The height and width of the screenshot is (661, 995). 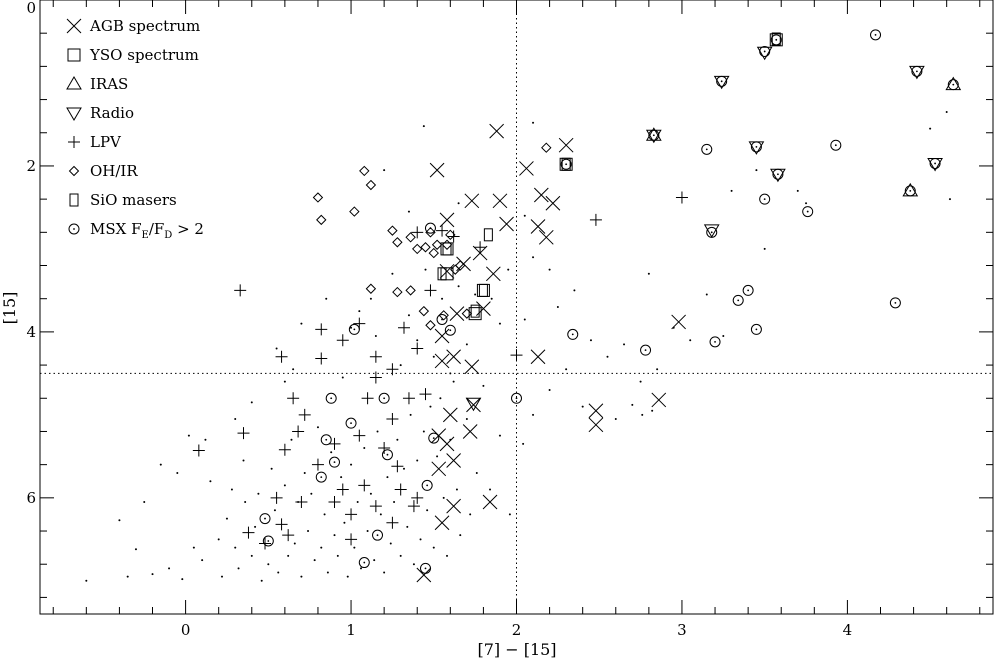 I want to click on y-axis-label: [15], so click(x=9, y=308).